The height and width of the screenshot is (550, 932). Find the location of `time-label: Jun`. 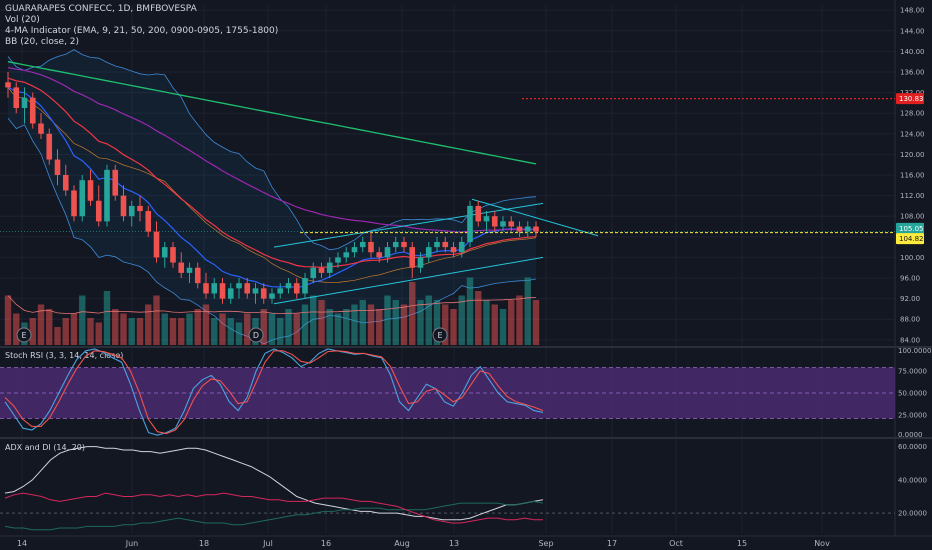

time-label: Jun is located at coordinates (132, 543).